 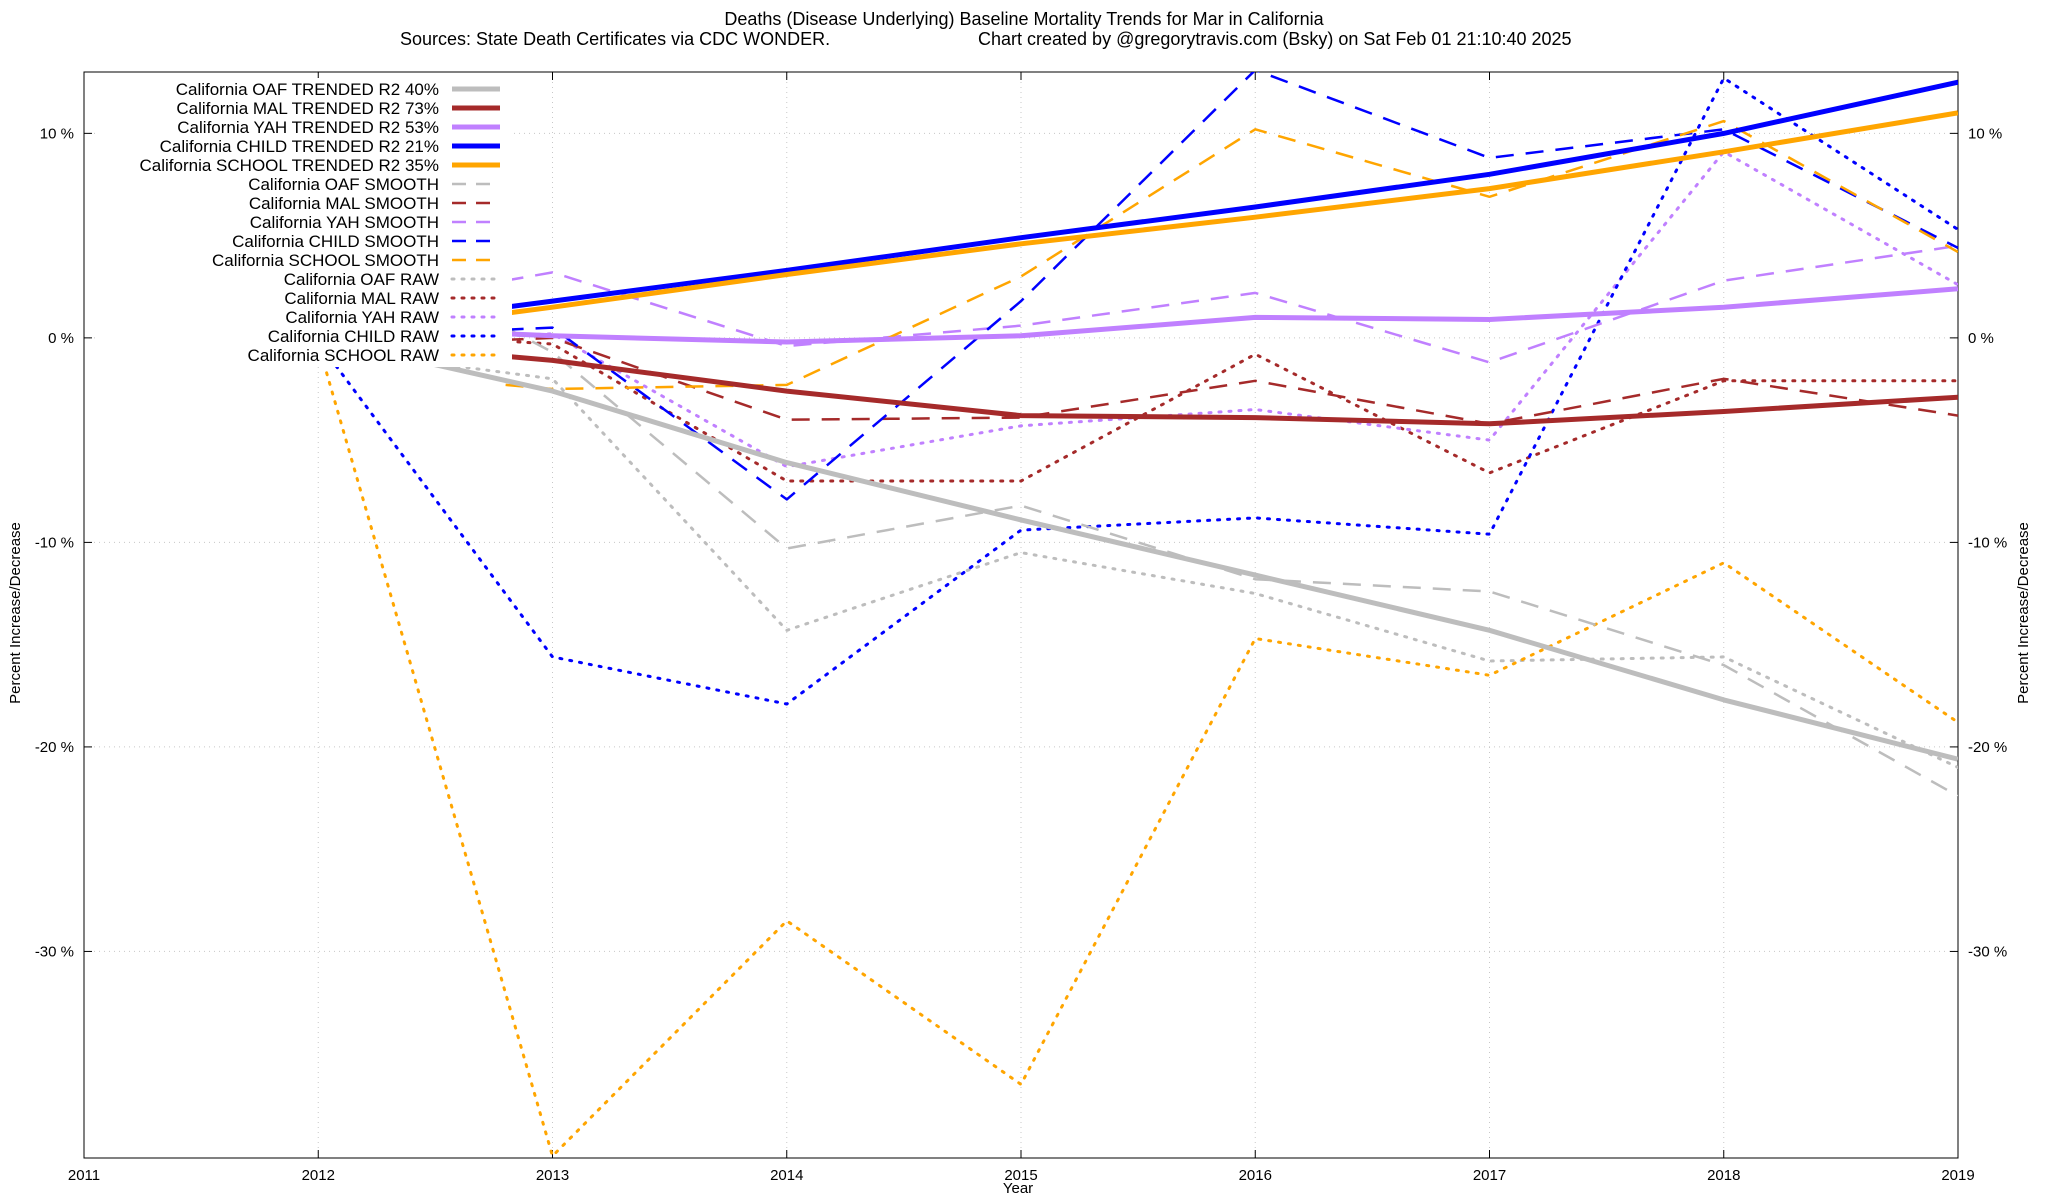 I want to click on x-tick-label: 2015, so click(x=1020, y=1175).